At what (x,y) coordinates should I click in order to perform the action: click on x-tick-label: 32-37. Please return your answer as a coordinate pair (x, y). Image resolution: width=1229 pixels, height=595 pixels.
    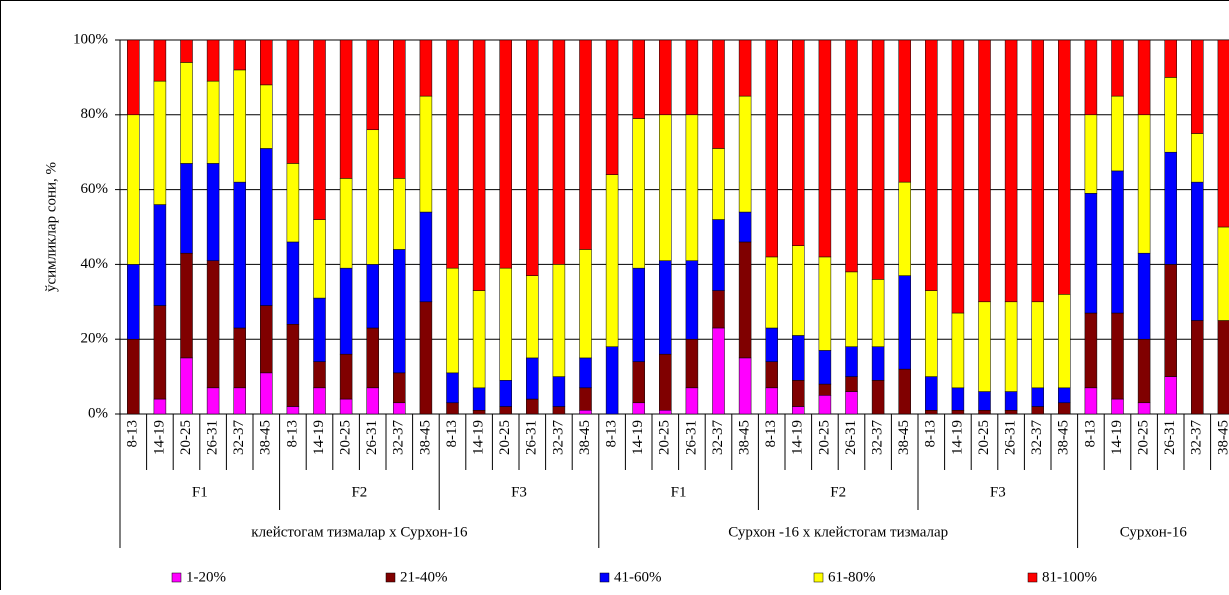
    Looking at the image, I should click on (878, 437).